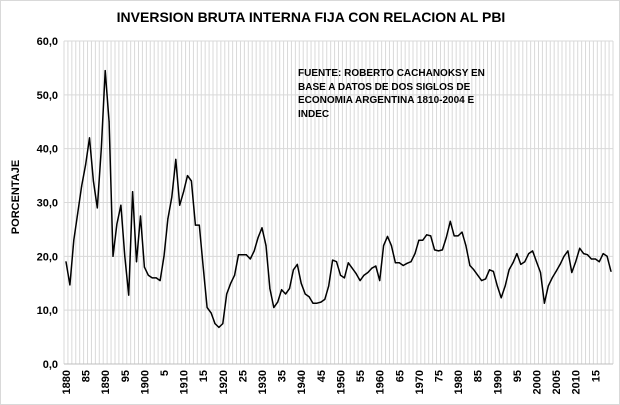 Image resolution: width=620 pixels, height=405 pixels. I want to click on x-tick-label: 85, so click(87, 376).